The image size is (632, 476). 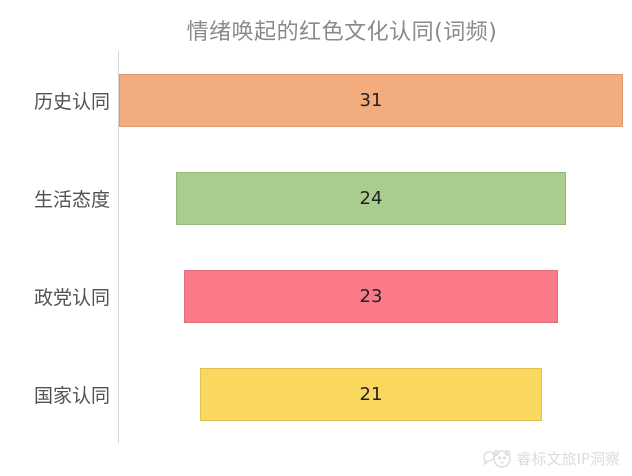 What do you see at coordinates (55, 247) in the screenshot?
I see `category-axis: 历史认同 生活态度 政党认同 国家认同` at bounding box center [55, 247].